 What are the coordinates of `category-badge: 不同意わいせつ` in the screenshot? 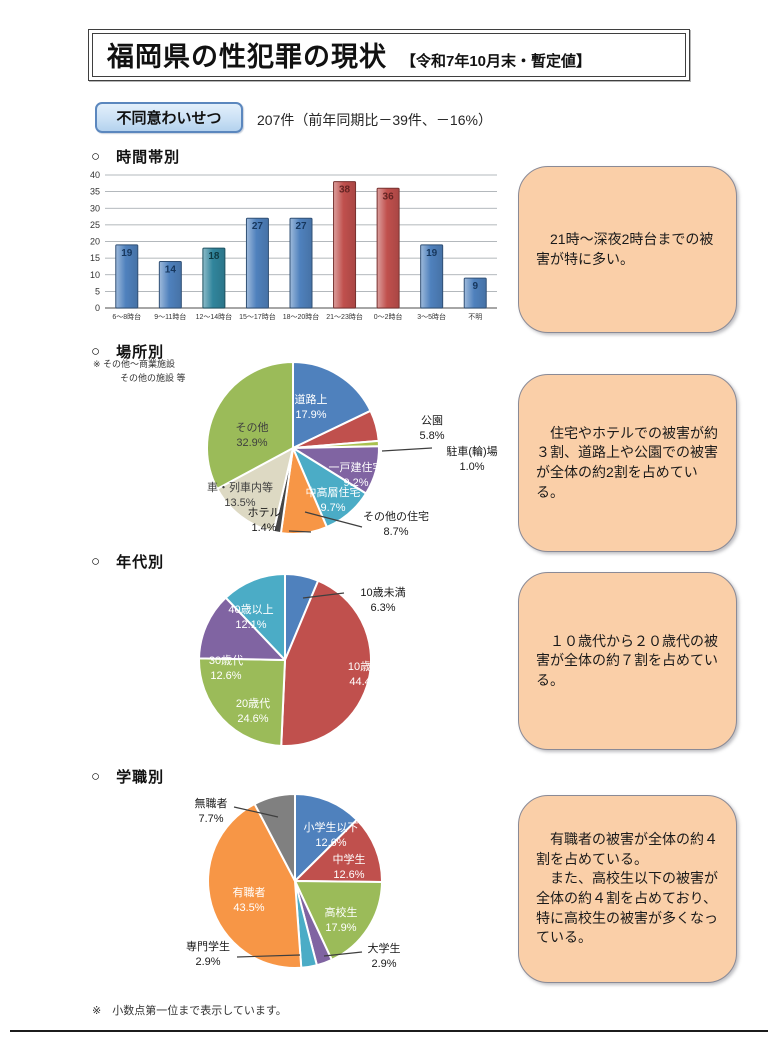 It's located at (169, 117).